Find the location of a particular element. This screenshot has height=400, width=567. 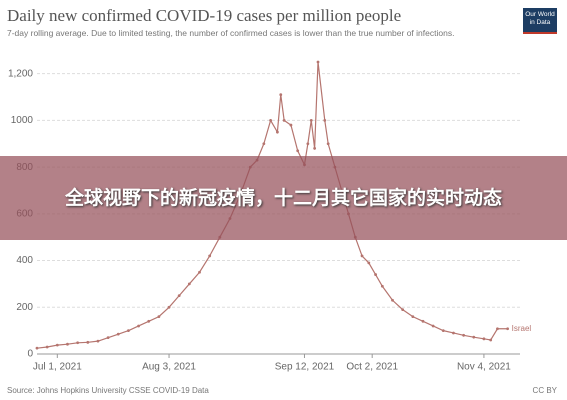

license: CC BY is located at coordinates (544, 390).